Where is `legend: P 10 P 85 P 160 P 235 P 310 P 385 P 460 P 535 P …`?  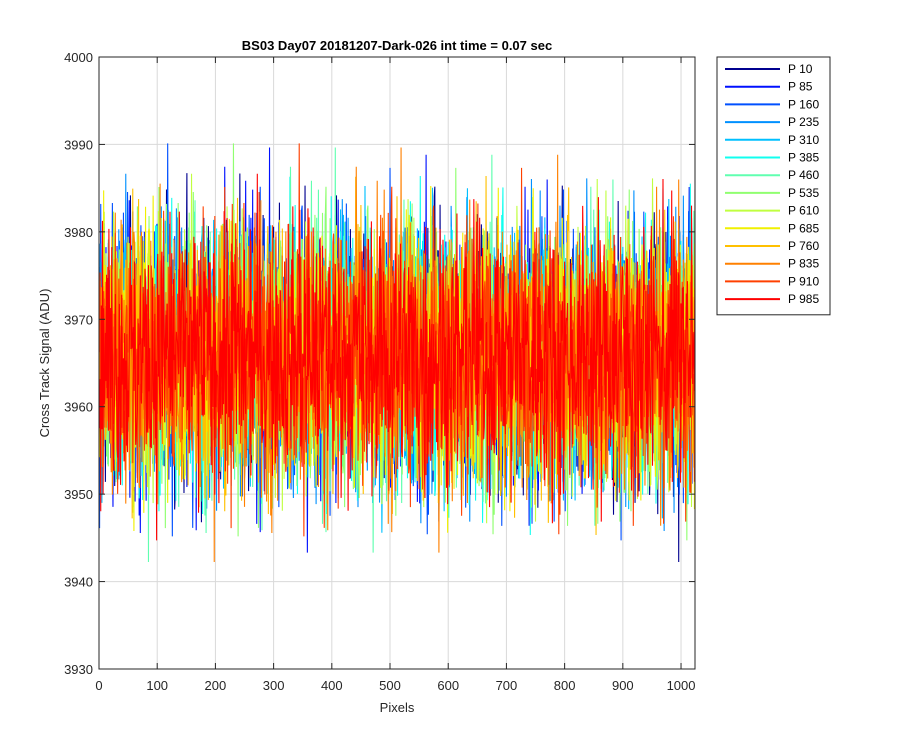 legend: P 10 P 85 P 160 P 235 P 310 P 385 P 460 P 535 P … is located at coordinates (773, 186).